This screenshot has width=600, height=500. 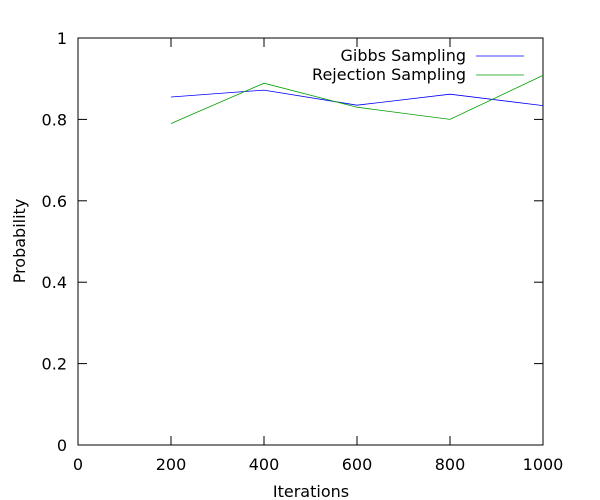 What do you see at coordinates (54, 119) in the screenshot?
I see `y-tick-label: 0.8` at bounding box center [54, 119].